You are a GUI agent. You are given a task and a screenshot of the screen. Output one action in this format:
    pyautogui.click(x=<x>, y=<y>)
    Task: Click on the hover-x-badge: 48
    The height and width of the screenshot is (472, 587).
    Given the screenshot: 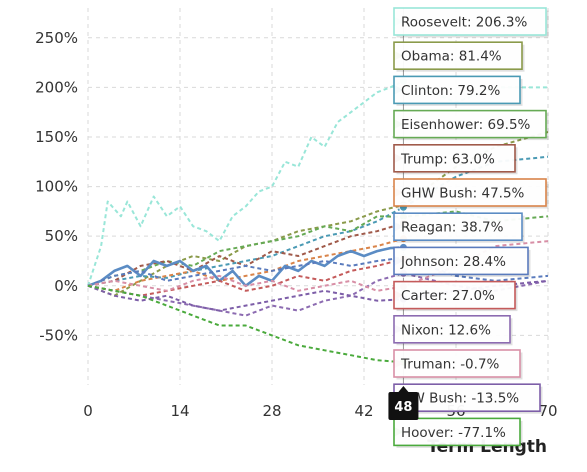 What is the action you would take?
    pyautogui.click(x=403, y=403)
    